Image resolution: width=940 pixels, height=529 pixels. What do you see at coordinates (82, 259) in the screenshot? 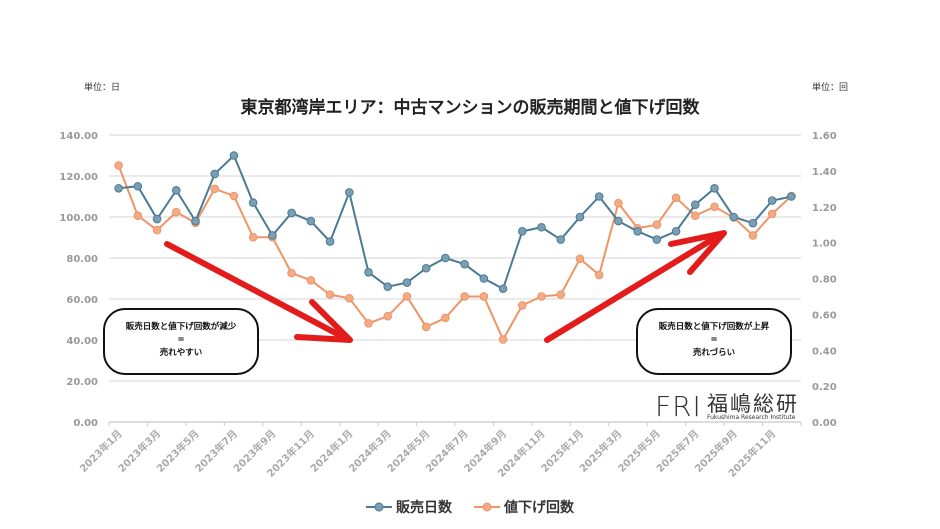
I see `left-tick-label: 80.00` at bounding box center [82, 259].